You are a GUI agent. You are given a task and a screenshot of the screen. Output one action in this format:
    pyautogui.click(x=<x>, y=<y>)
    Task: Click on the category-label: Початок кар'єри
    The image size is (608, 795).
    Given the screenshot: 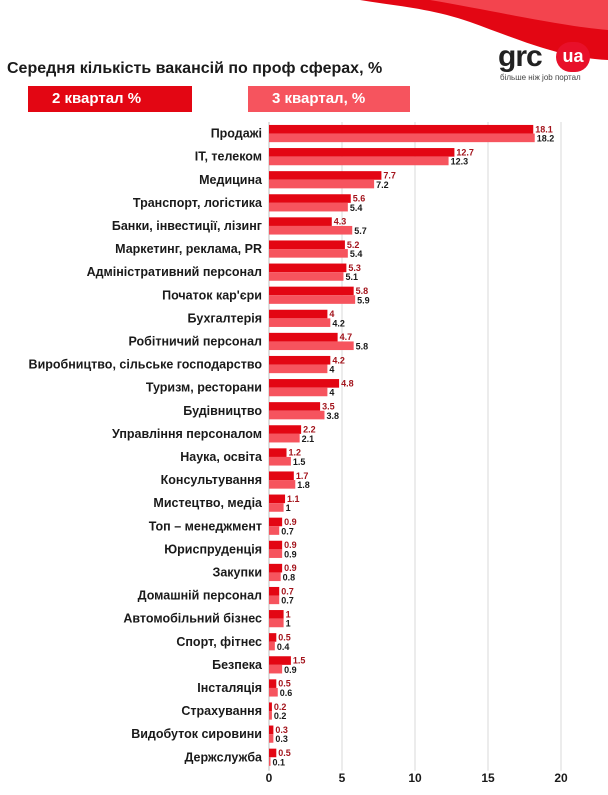 What is the action you would take?
    pyautogui.click(x=212, y=295)
    